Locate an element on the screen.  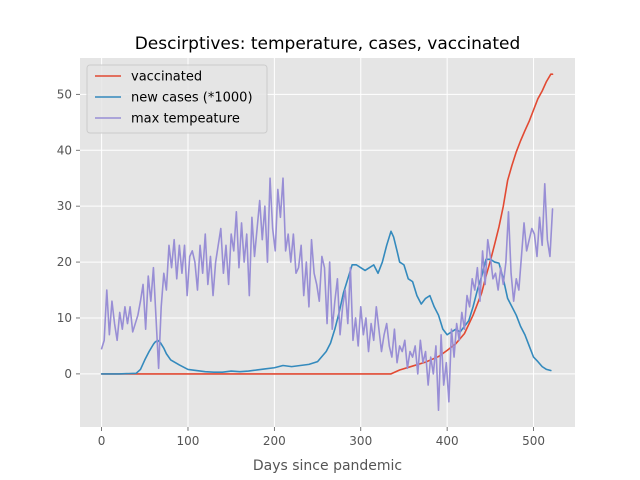
legend-label: max tempeature is located at coordinates (185, 119).